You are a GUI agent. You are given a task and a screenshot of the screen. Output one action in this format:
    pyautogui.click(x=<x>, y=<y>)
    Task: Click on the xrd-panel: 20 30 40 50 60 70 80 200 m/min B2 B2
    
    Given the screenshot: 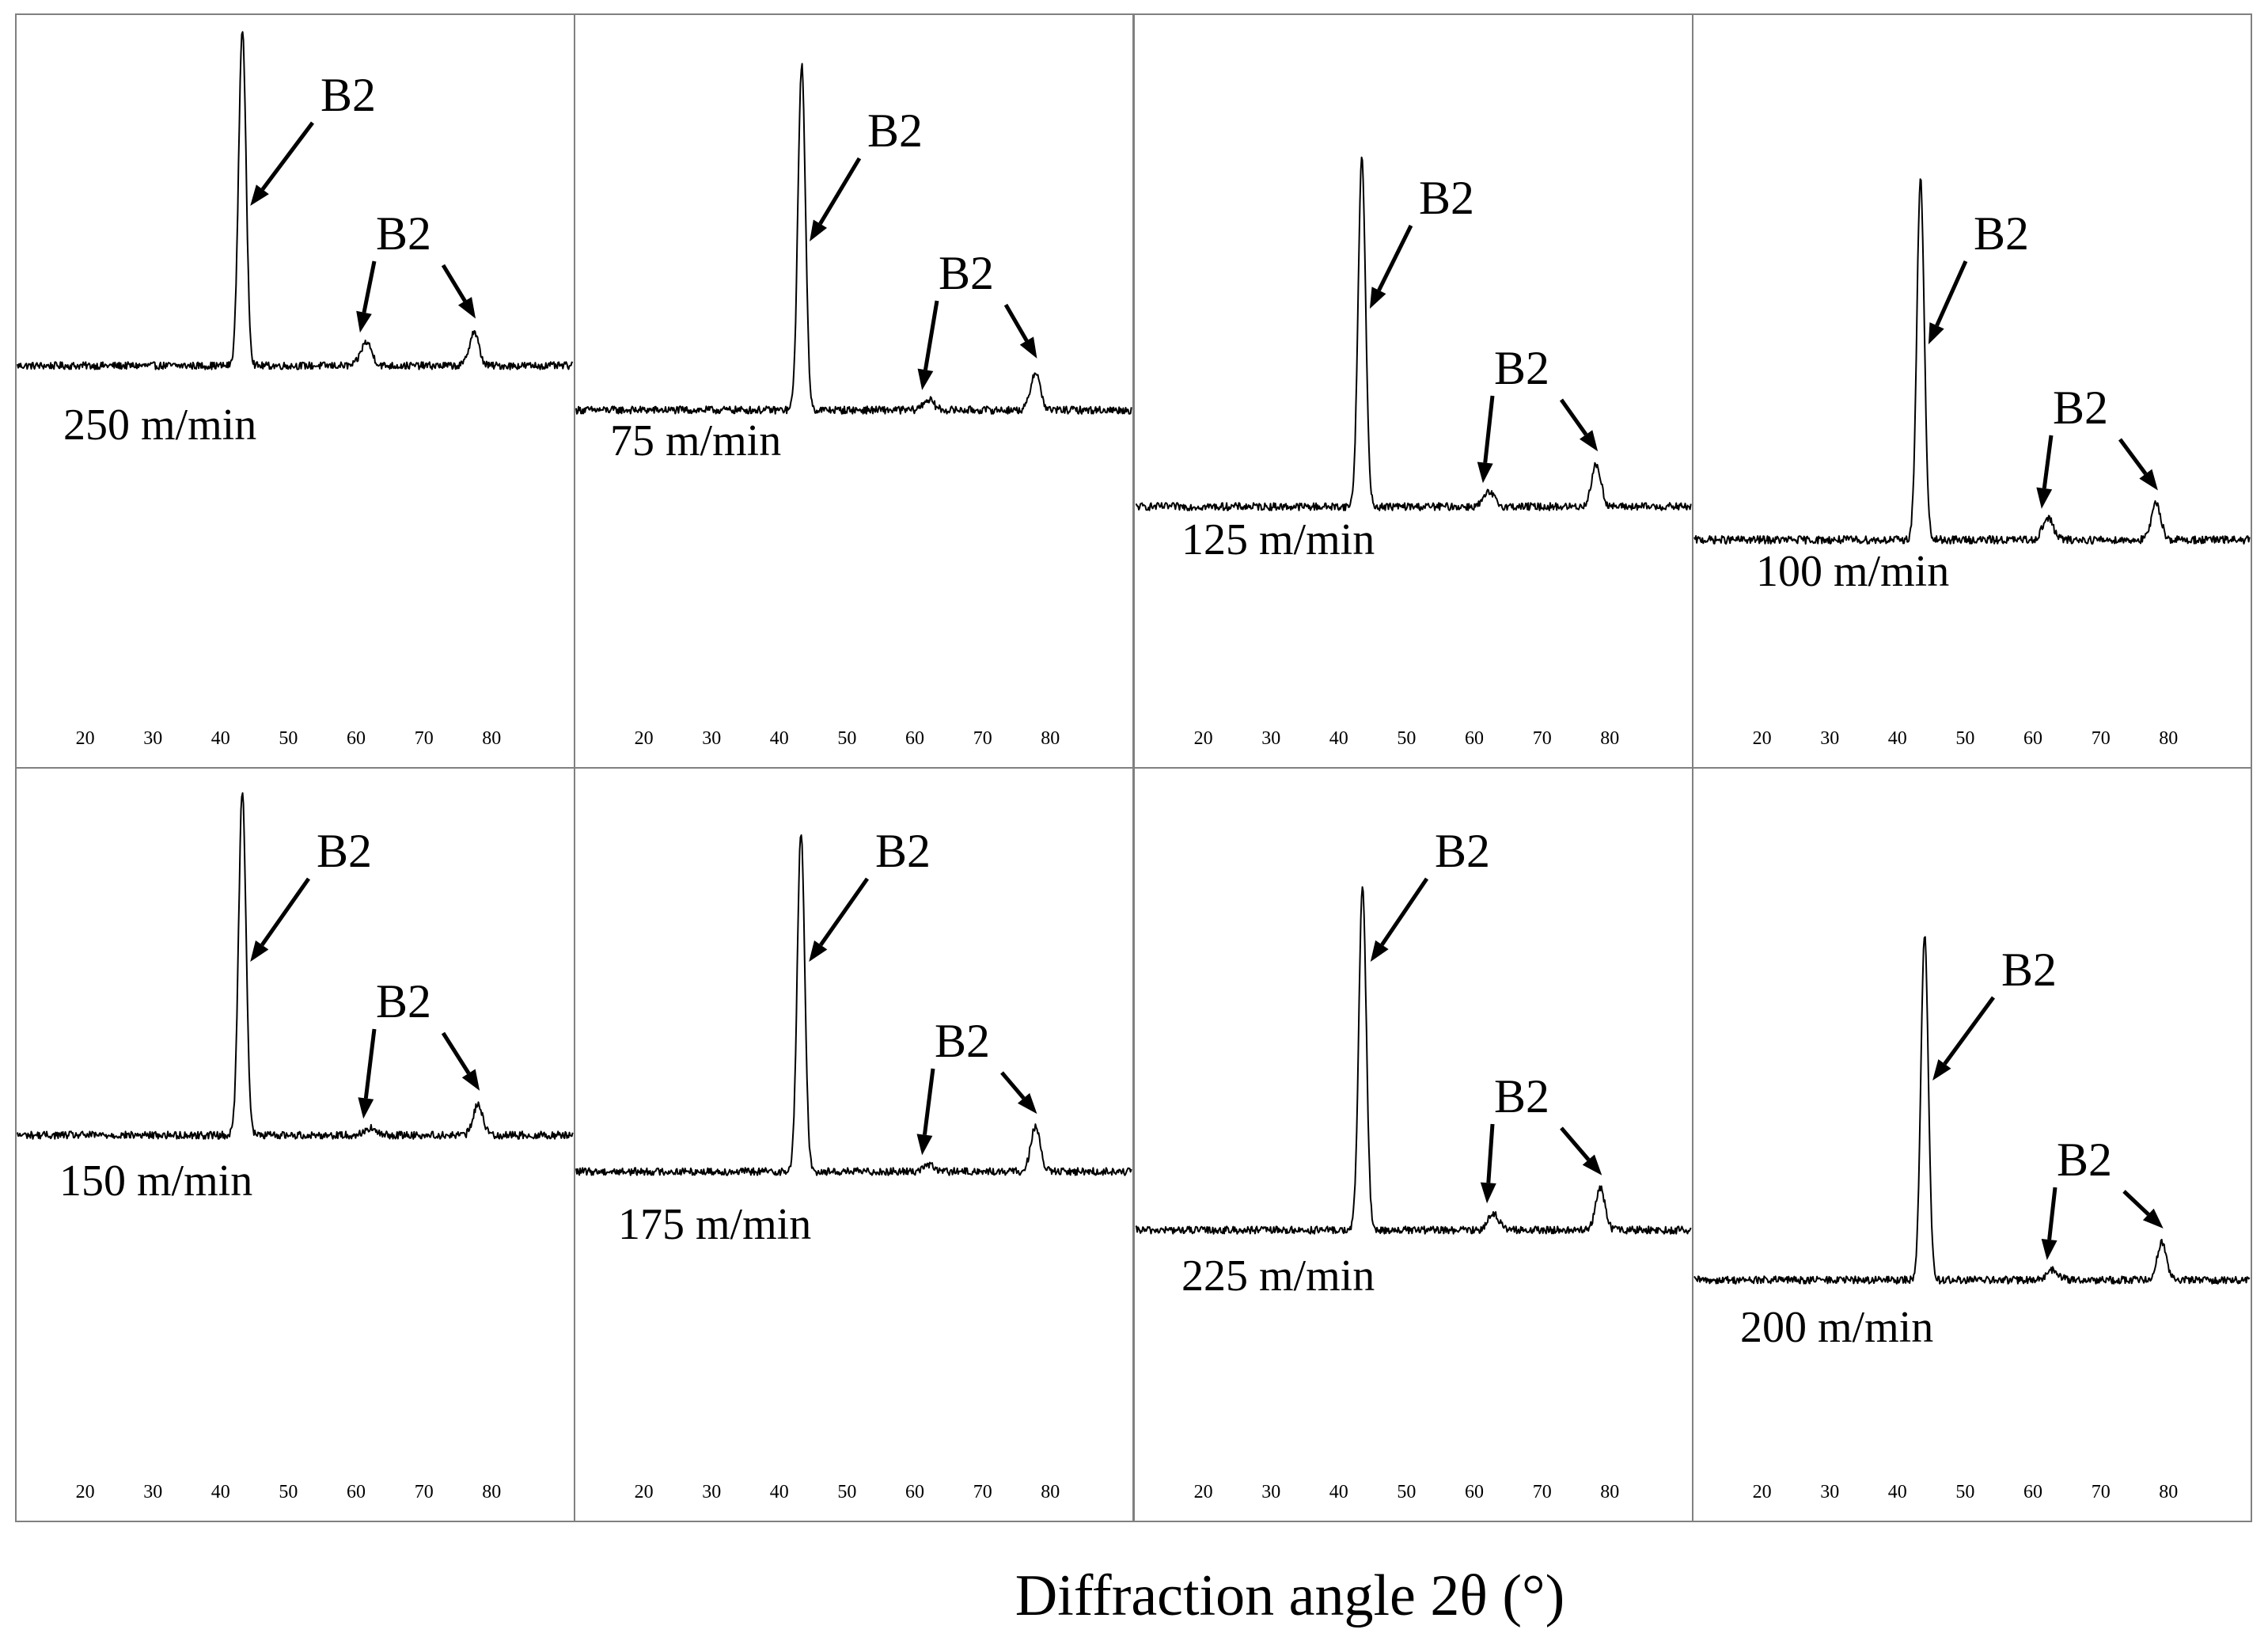 What is the action you would take?
    pyautogui.click(x=1972, y=1144)
    